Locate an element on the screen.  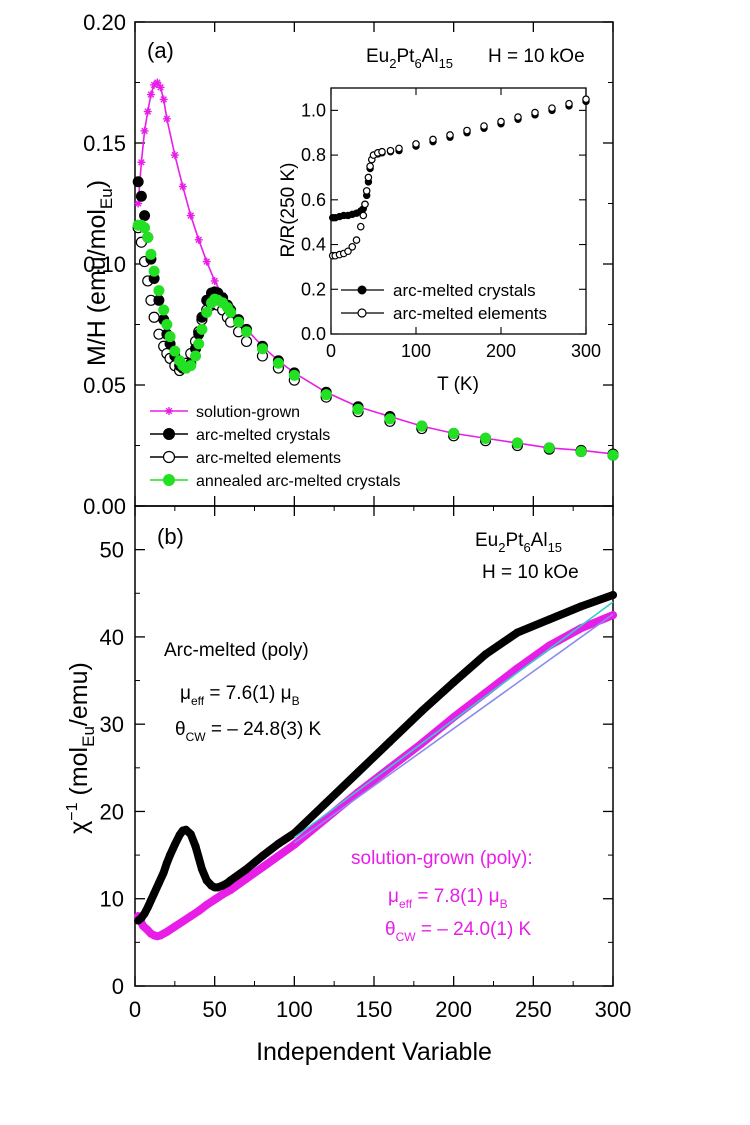
panel-b-arc-fit-line is located at coordinates (453, 720).